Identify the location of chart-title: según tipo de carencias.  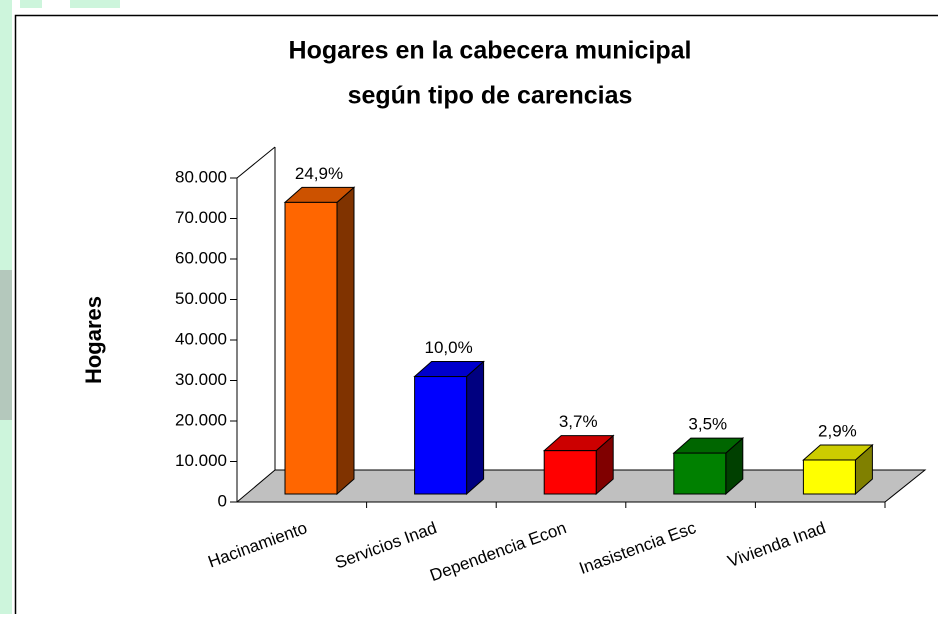
(490, 96).